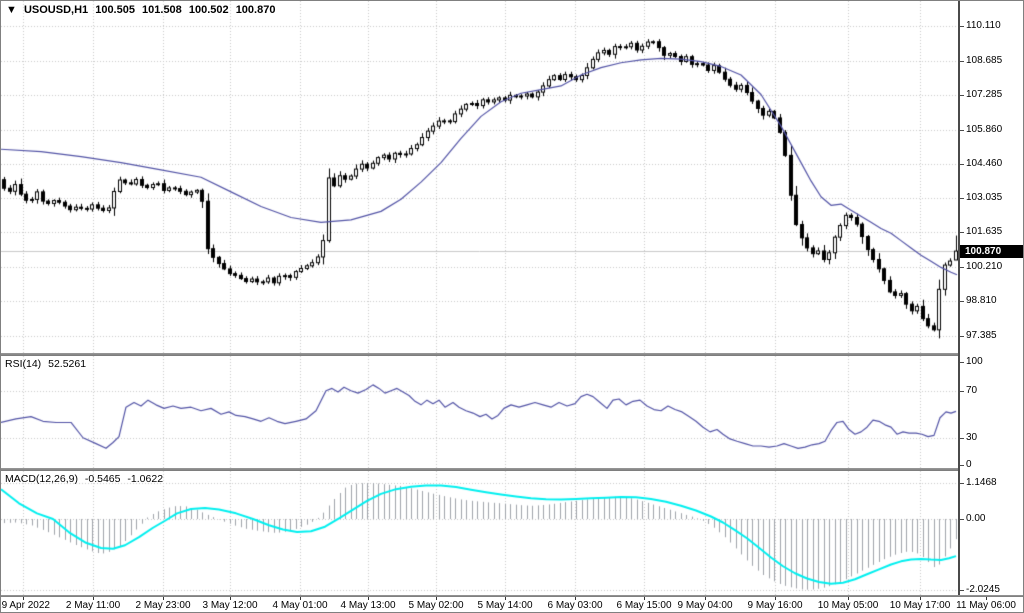 This screenshot has height=613, width=1024. Describe the element at coordinates (25, 605) in the screenshot. I see `time-axis-label: 29 Apr 2022` at that location.